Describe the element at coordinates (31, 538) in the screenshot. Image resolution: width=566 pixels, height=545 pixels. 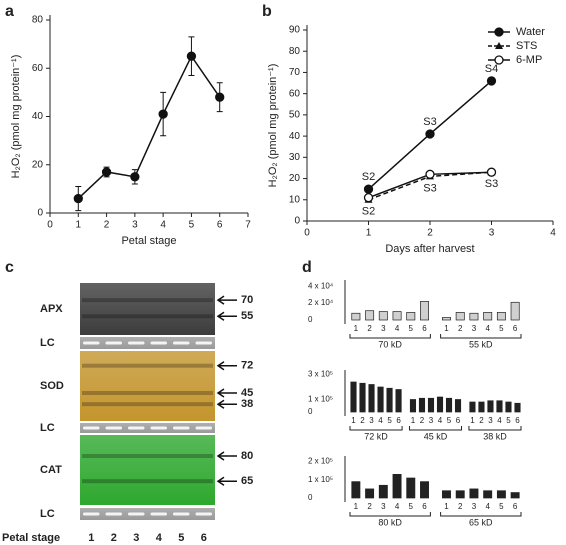
I see `lane-title: Petal stage` at that location.